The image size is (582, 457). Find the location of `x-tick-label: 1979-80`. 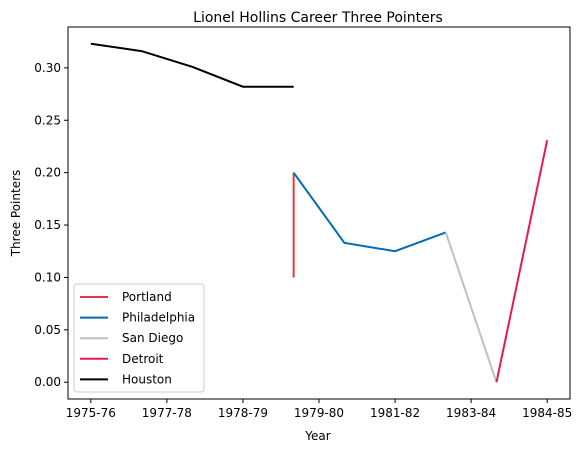

x-tick-label: 1979-80 is located at coordinates (319, 413).